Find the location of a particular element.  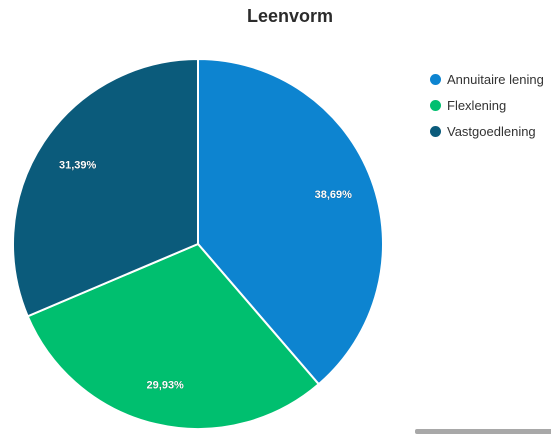

horizontal-scrollbar is located at coordinates (483, 431).